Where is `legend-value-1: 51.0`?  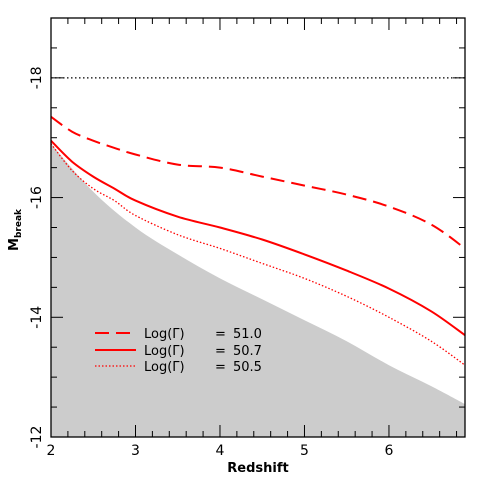
legend-value-1: 51.0 is located at coordinates (247, 334).